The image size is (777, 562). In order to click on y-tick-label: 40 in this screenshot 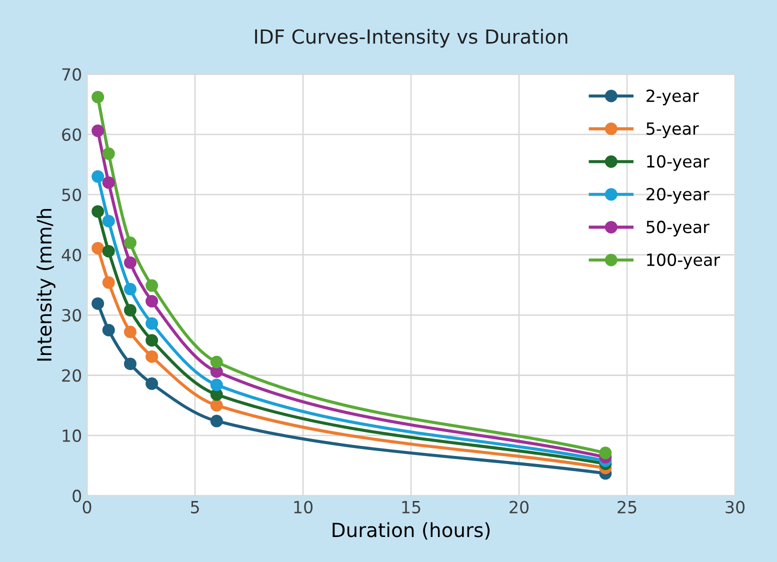, I will do `click(72, 255)`.